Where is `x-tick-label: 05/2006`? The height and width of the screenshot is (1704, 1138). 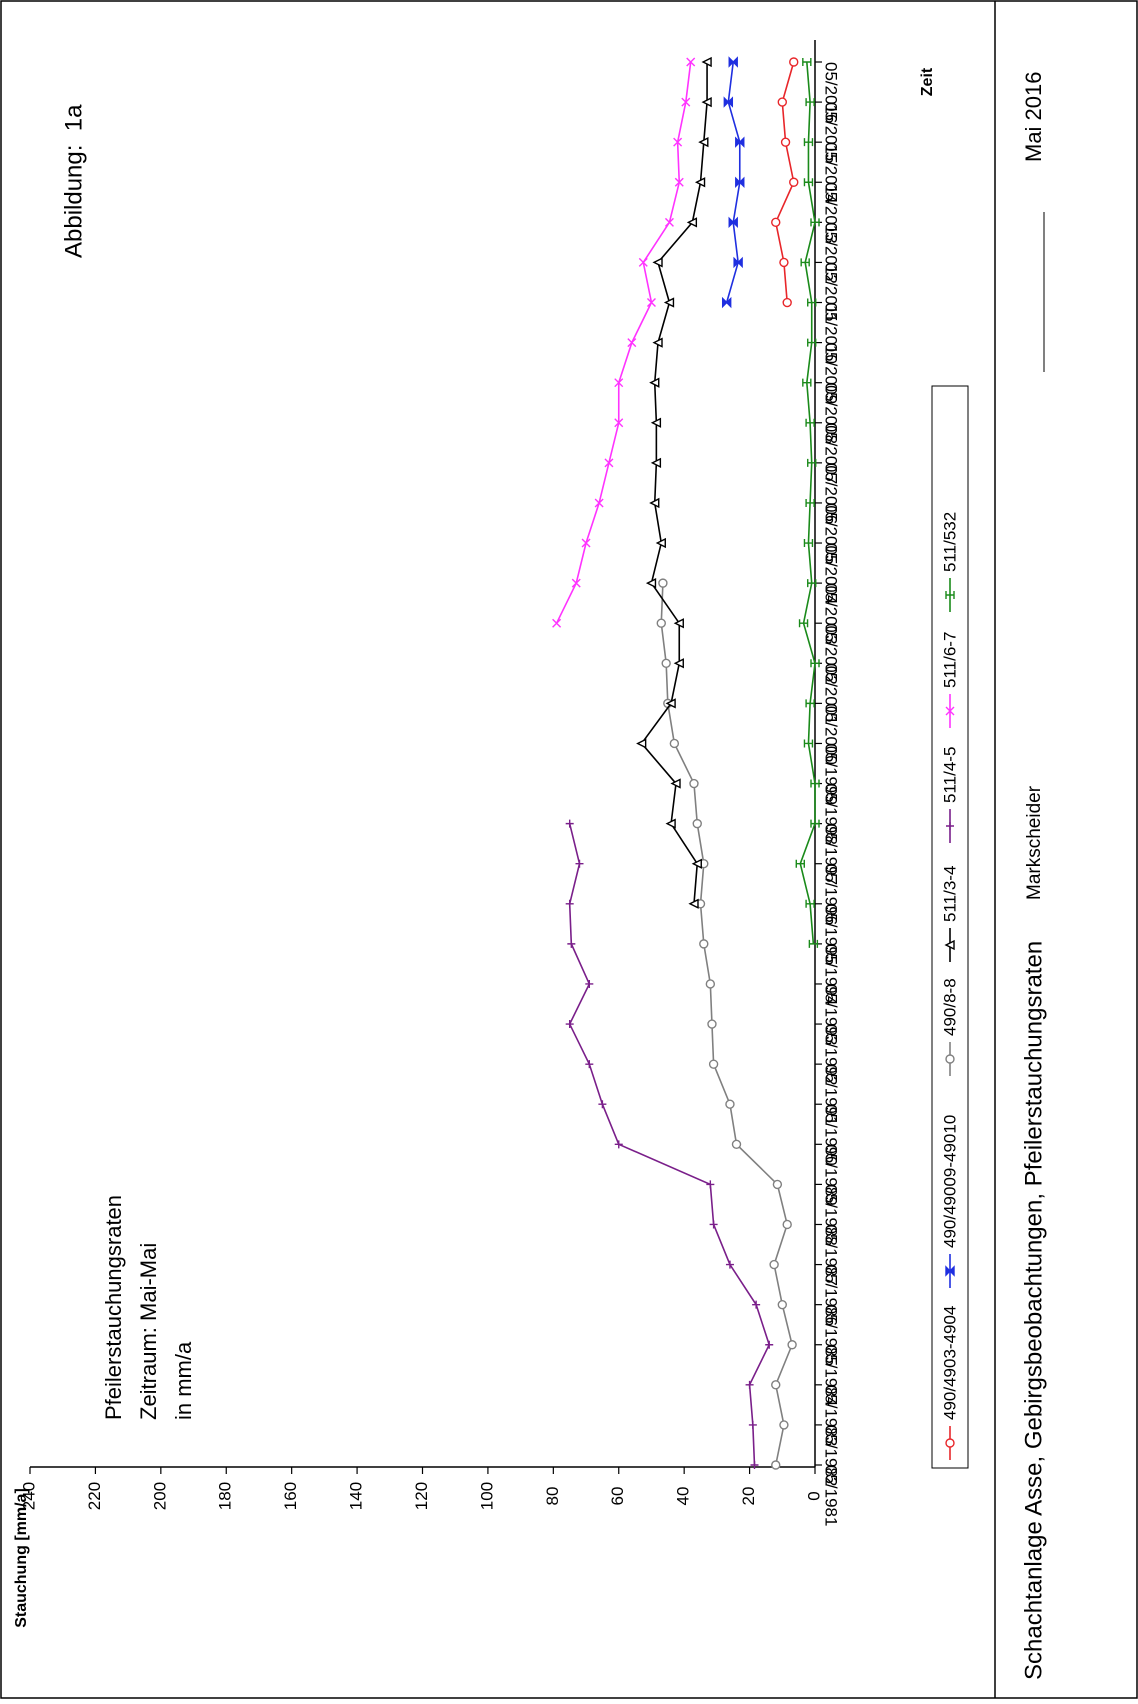
x-tick-label: 05/2006 is located at coordinates (831, 493).